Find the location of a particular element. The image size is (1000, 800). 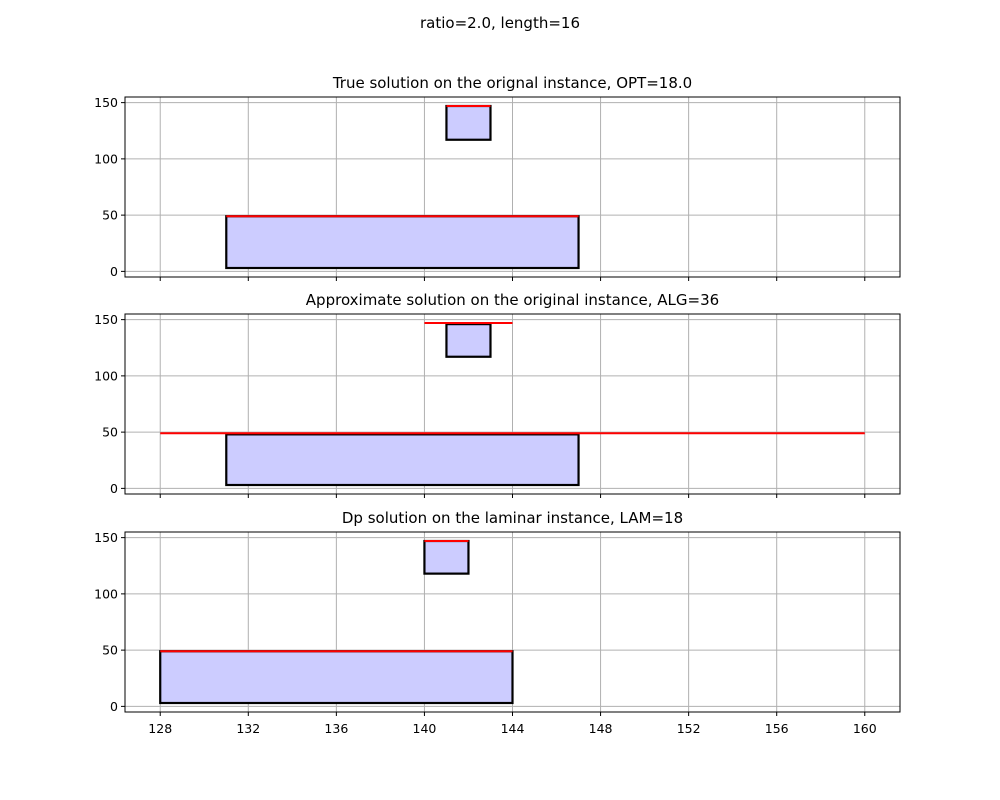

x-tick-label: 136 is located at coordinates (336, 728).